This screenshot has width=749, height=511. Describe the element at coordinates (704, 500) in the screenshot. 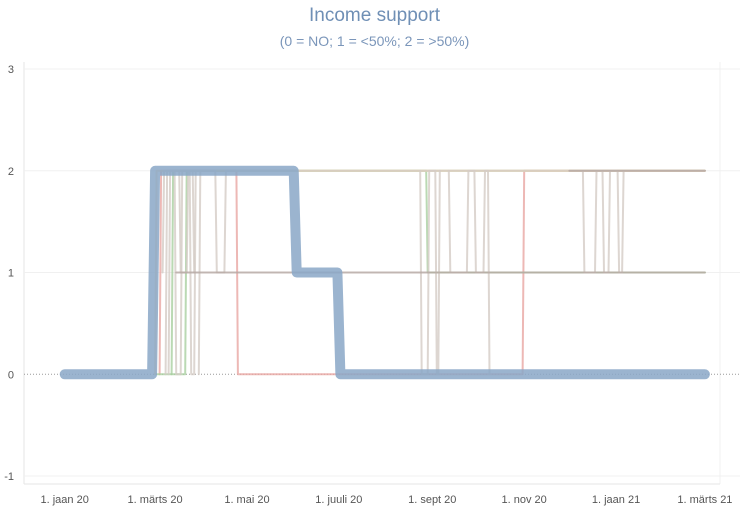

I see `x-tick-label: 1. märts 21` at that location.